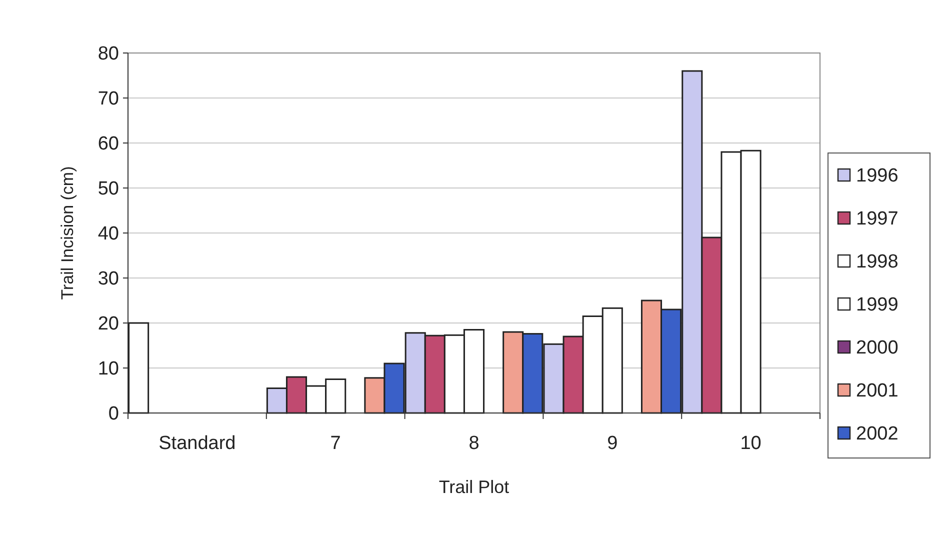 This screenshot has height=540, width=940. Describe the element at coordinates (751, 443) in the screenshot. I see `x-tick-label: 10` at that location.